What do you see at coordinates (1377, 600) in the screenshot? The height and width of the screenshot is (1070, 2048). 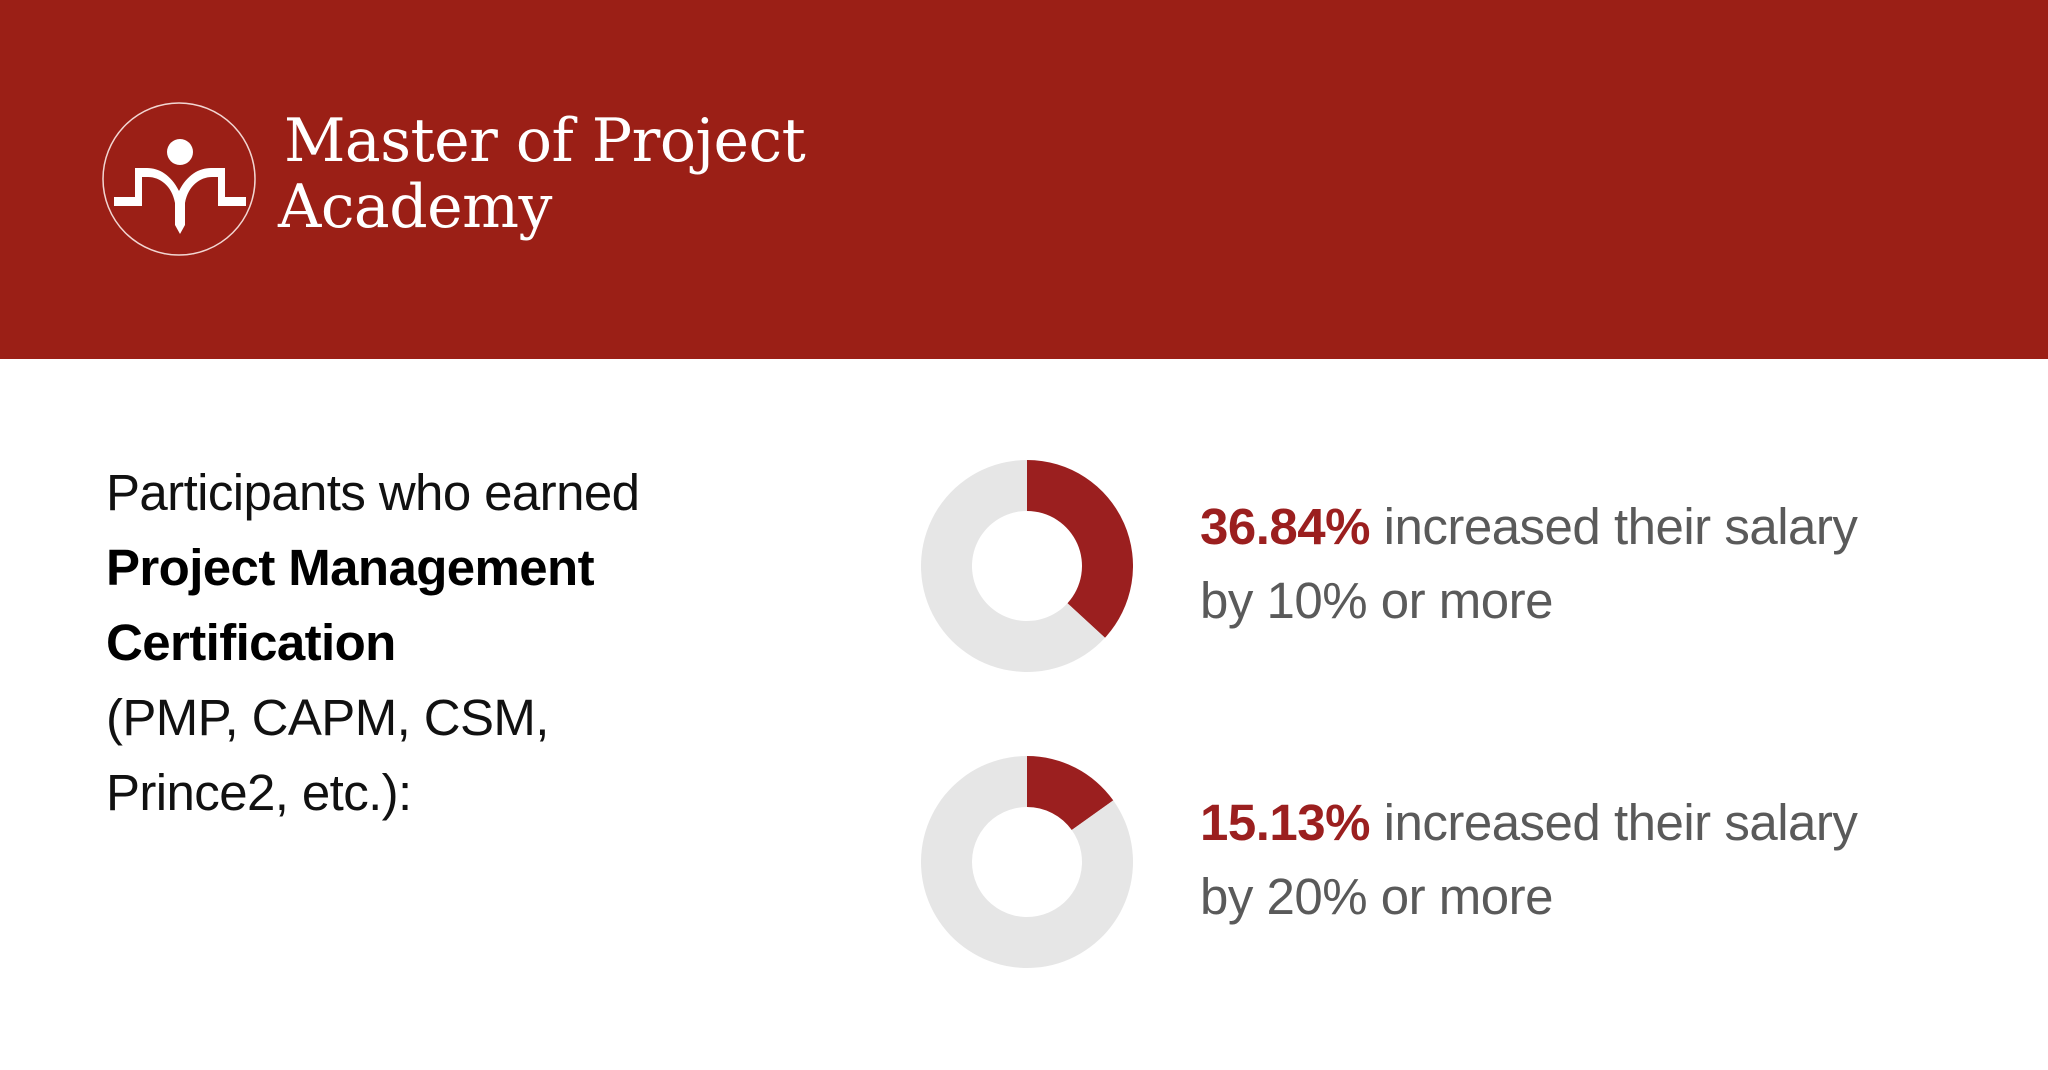 I see `stat-line2: by 10% or more` at bounding box center [1377, 600].